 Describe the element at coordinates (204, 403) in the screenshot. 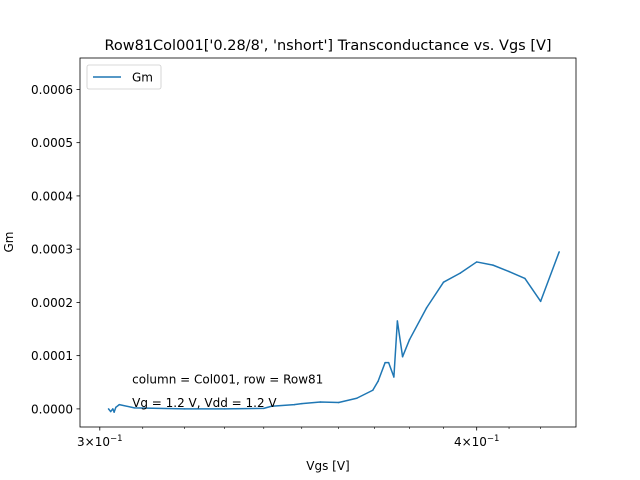

I see `annotation-text: Vg = 1.2 V, Vdd = 1.2 V` at that location.